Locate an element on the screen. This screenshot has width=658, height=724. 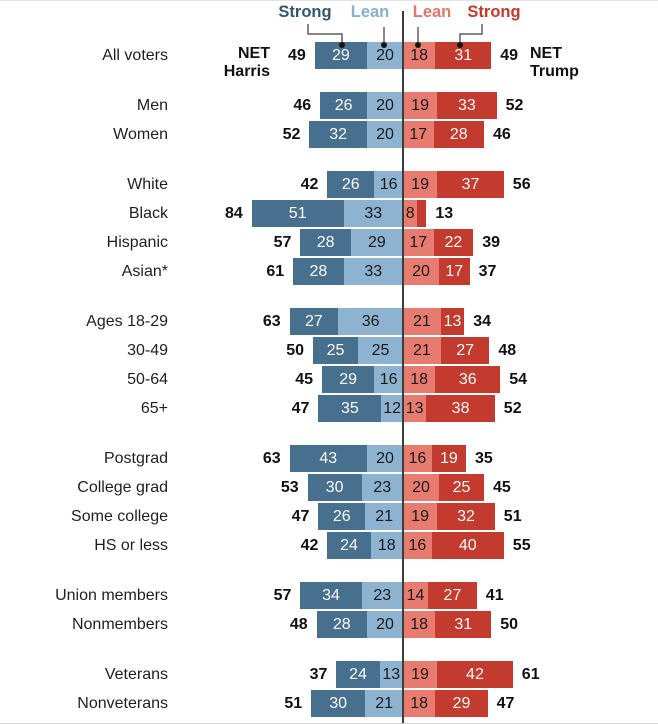
net-trump-value: 46 is located at coordinates (502, 134).